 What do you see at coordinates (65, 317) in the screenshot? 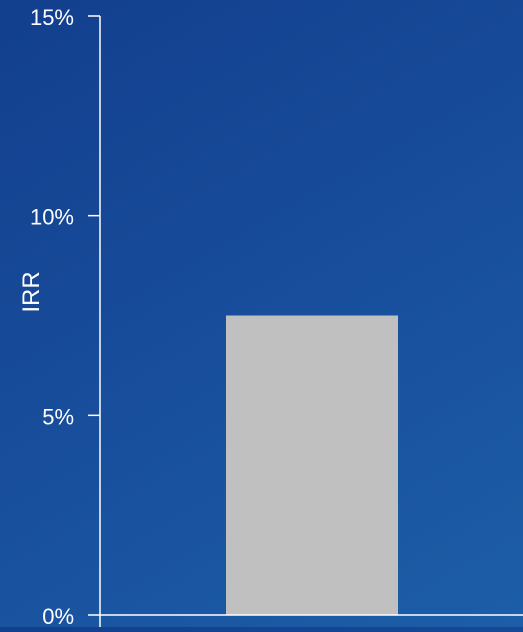
I see `y-axis: 0% 5% 10% 15%` at bounding box center [65, 317].